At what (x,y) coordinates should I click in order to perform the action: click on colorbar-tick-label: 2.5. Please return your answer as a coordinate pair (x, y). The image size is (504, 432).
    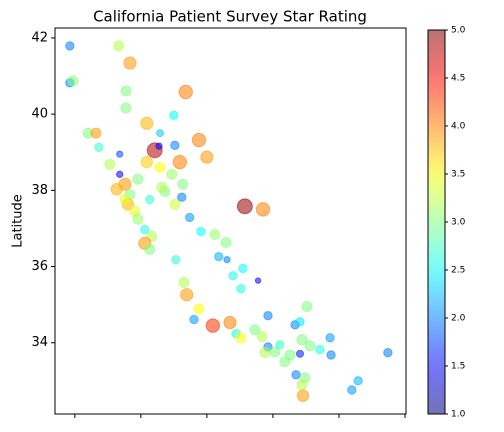
    Looking at the image, I should click on (458, 271).